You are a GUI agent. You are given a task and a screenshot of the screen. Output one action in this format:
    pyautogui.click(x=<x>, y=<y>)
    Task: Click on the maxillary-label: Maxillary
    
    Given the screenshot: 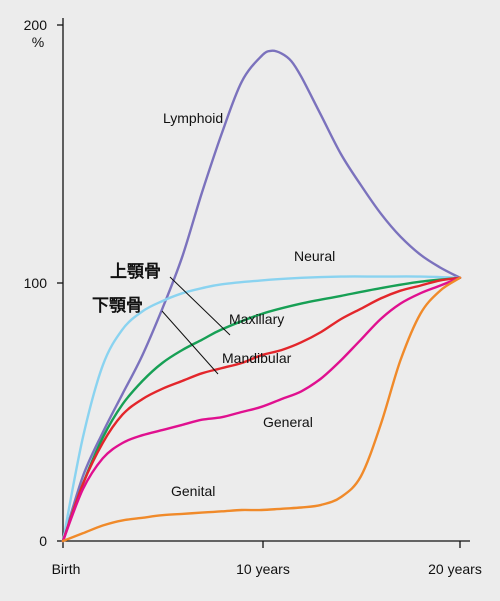 What is the action you would take?
    pyautogui.click(x=256, y=319)
    